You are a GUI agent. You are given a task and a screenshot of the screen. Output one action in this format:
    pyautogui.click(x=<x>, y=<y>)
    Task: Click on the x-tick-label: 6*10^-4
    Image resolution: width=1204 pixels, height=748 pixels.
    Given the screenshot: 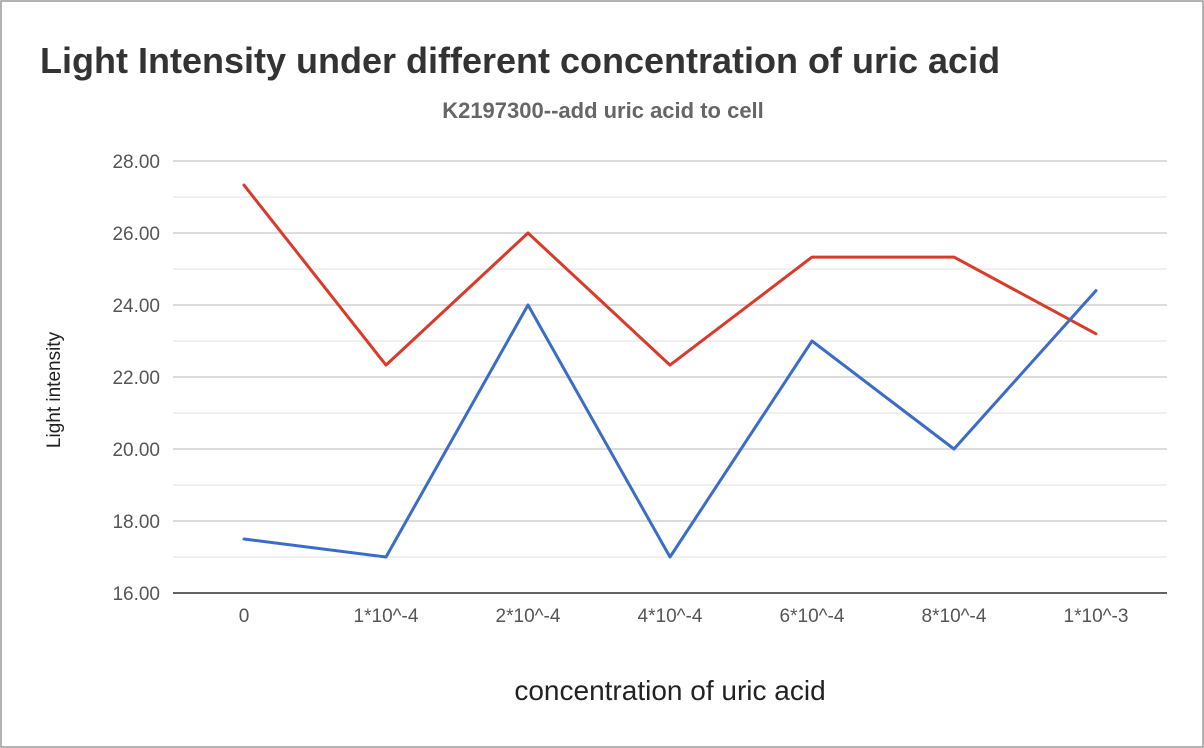 What is the action you would take?
    pyautogui.click(x=812, y=616)
    